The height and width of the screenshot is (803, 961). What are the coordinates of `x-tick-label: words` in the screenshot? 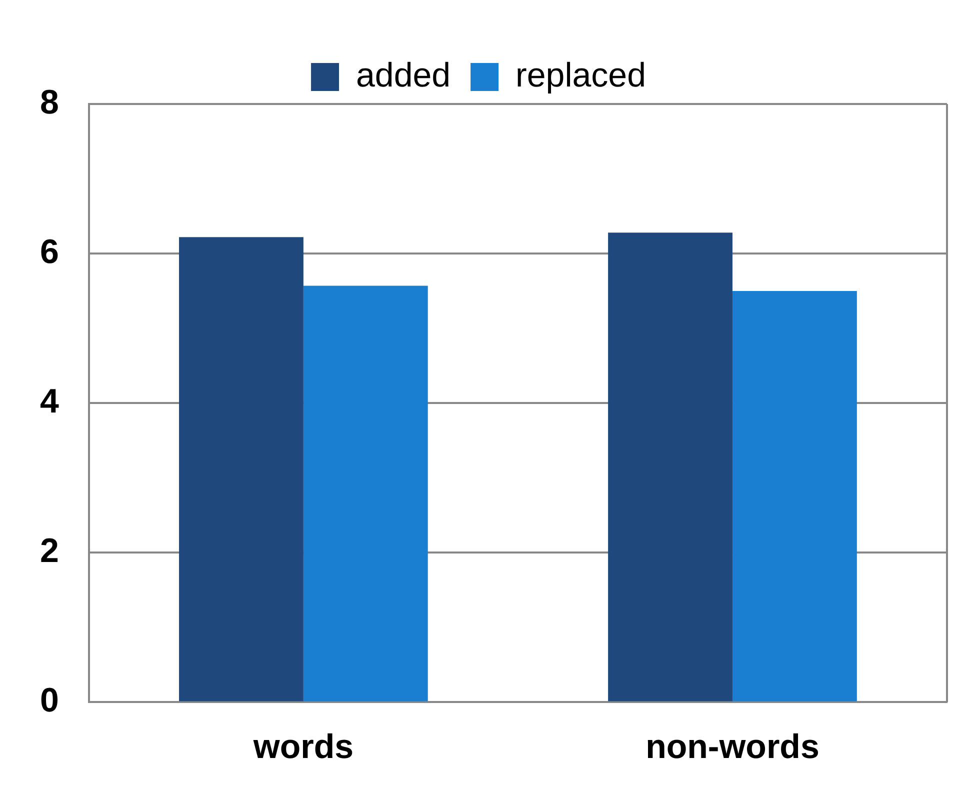 It's located at (303, 747).